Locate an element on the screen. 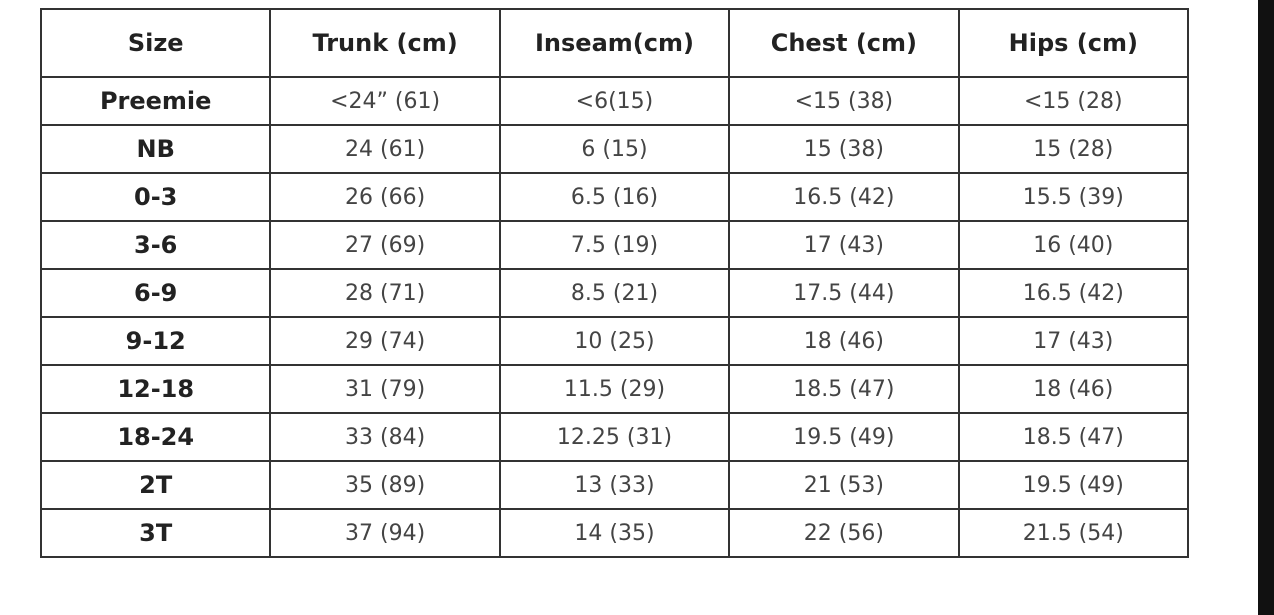 The image size is (1274, 615). header-cell: Chest (cm) is located at coordinates (844, 43).